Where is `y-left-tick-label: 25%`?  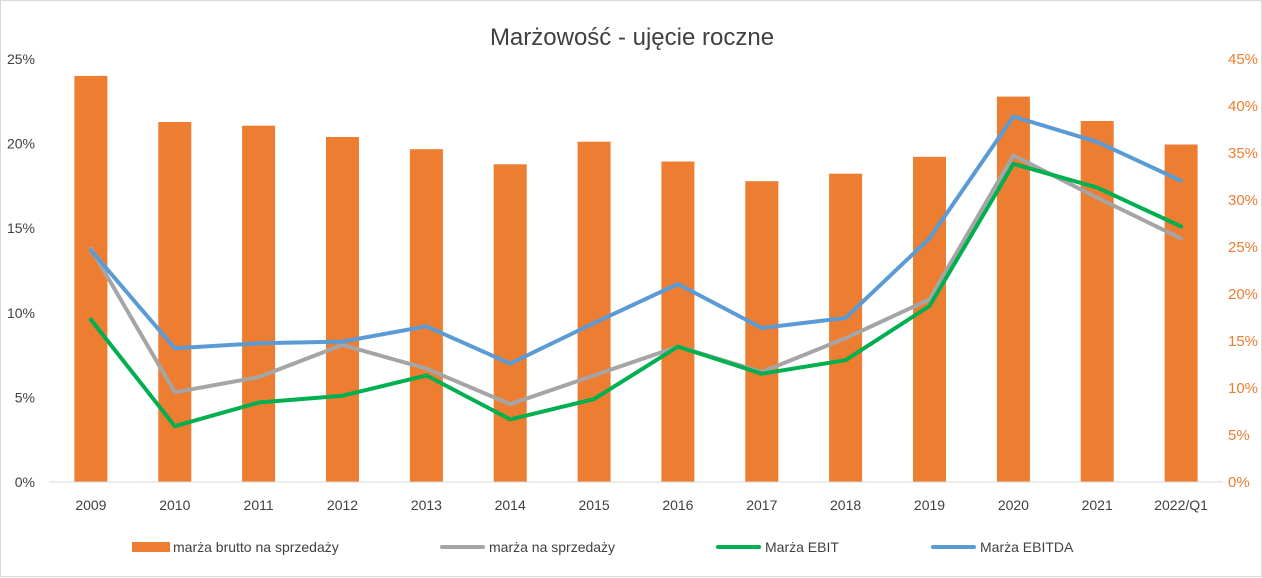
y-left-tick-label: 25% is located at coordinates (21, 59).